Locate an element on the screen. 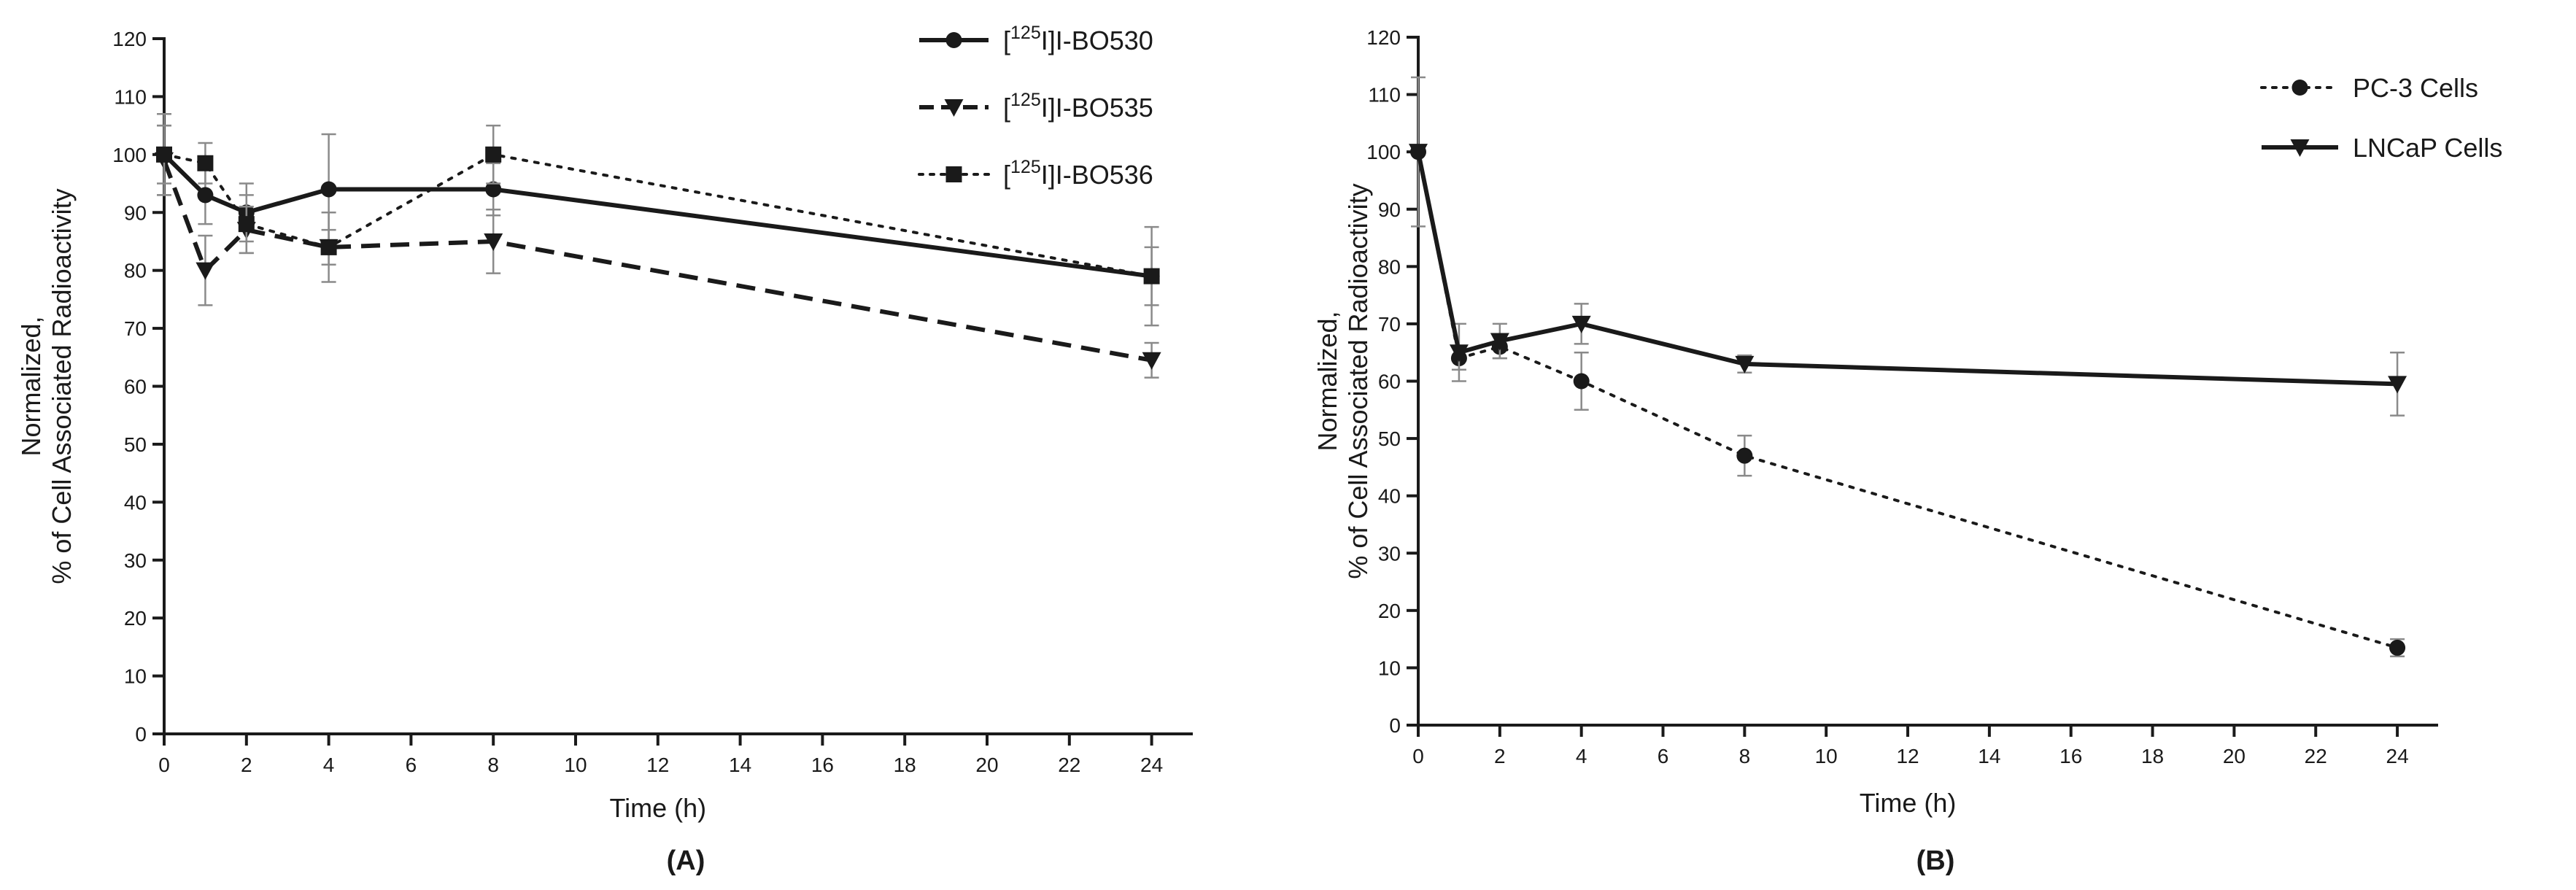 The width and height of the screenshot is (2576, 890). legend-item: [125I]I-BO536 is located at coordinates (1035, 174).